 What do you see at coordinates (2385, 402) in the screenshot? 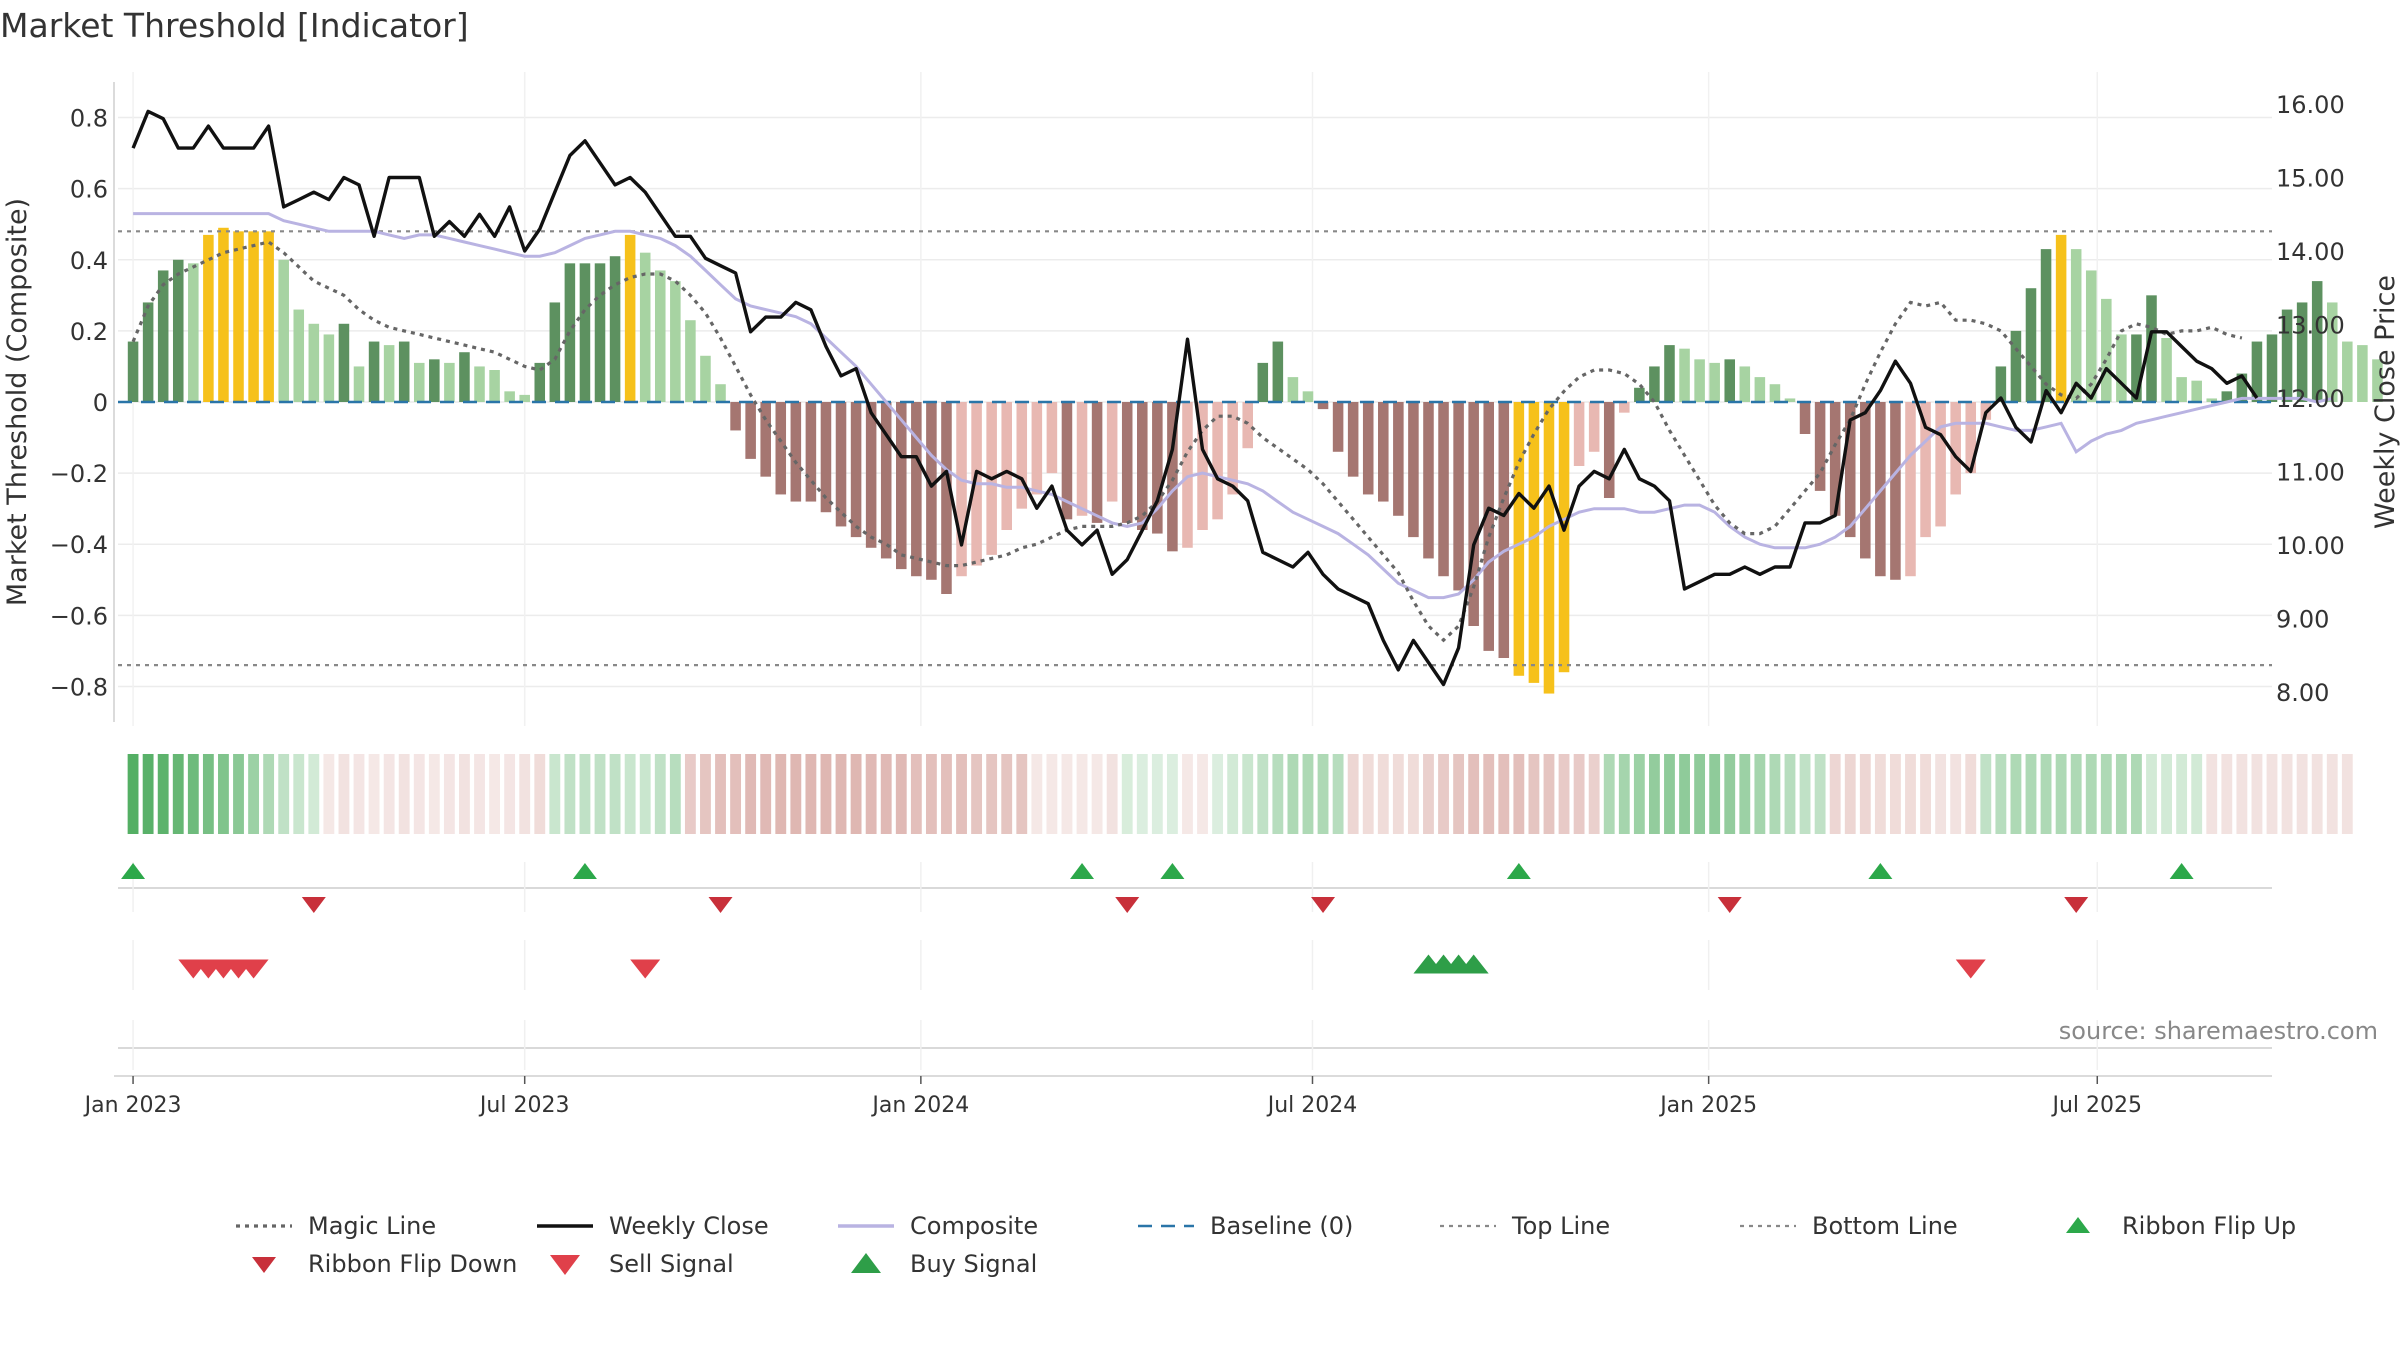
I see `y-axis-label-right: Weekly Close Price` at bounding box center [2385, 402].